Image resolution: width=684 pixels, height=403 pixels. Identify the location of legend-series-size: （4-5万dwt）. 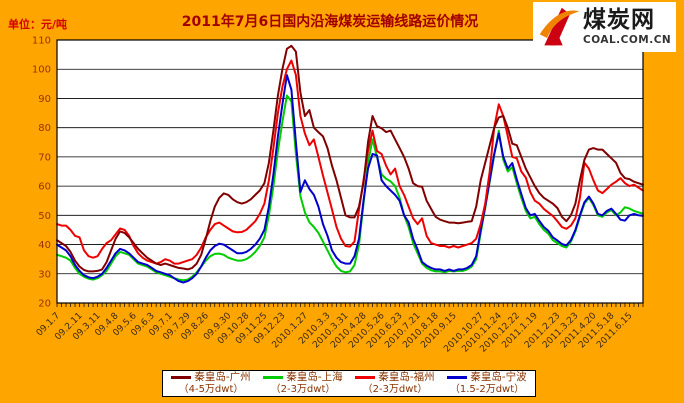
(211, 389).